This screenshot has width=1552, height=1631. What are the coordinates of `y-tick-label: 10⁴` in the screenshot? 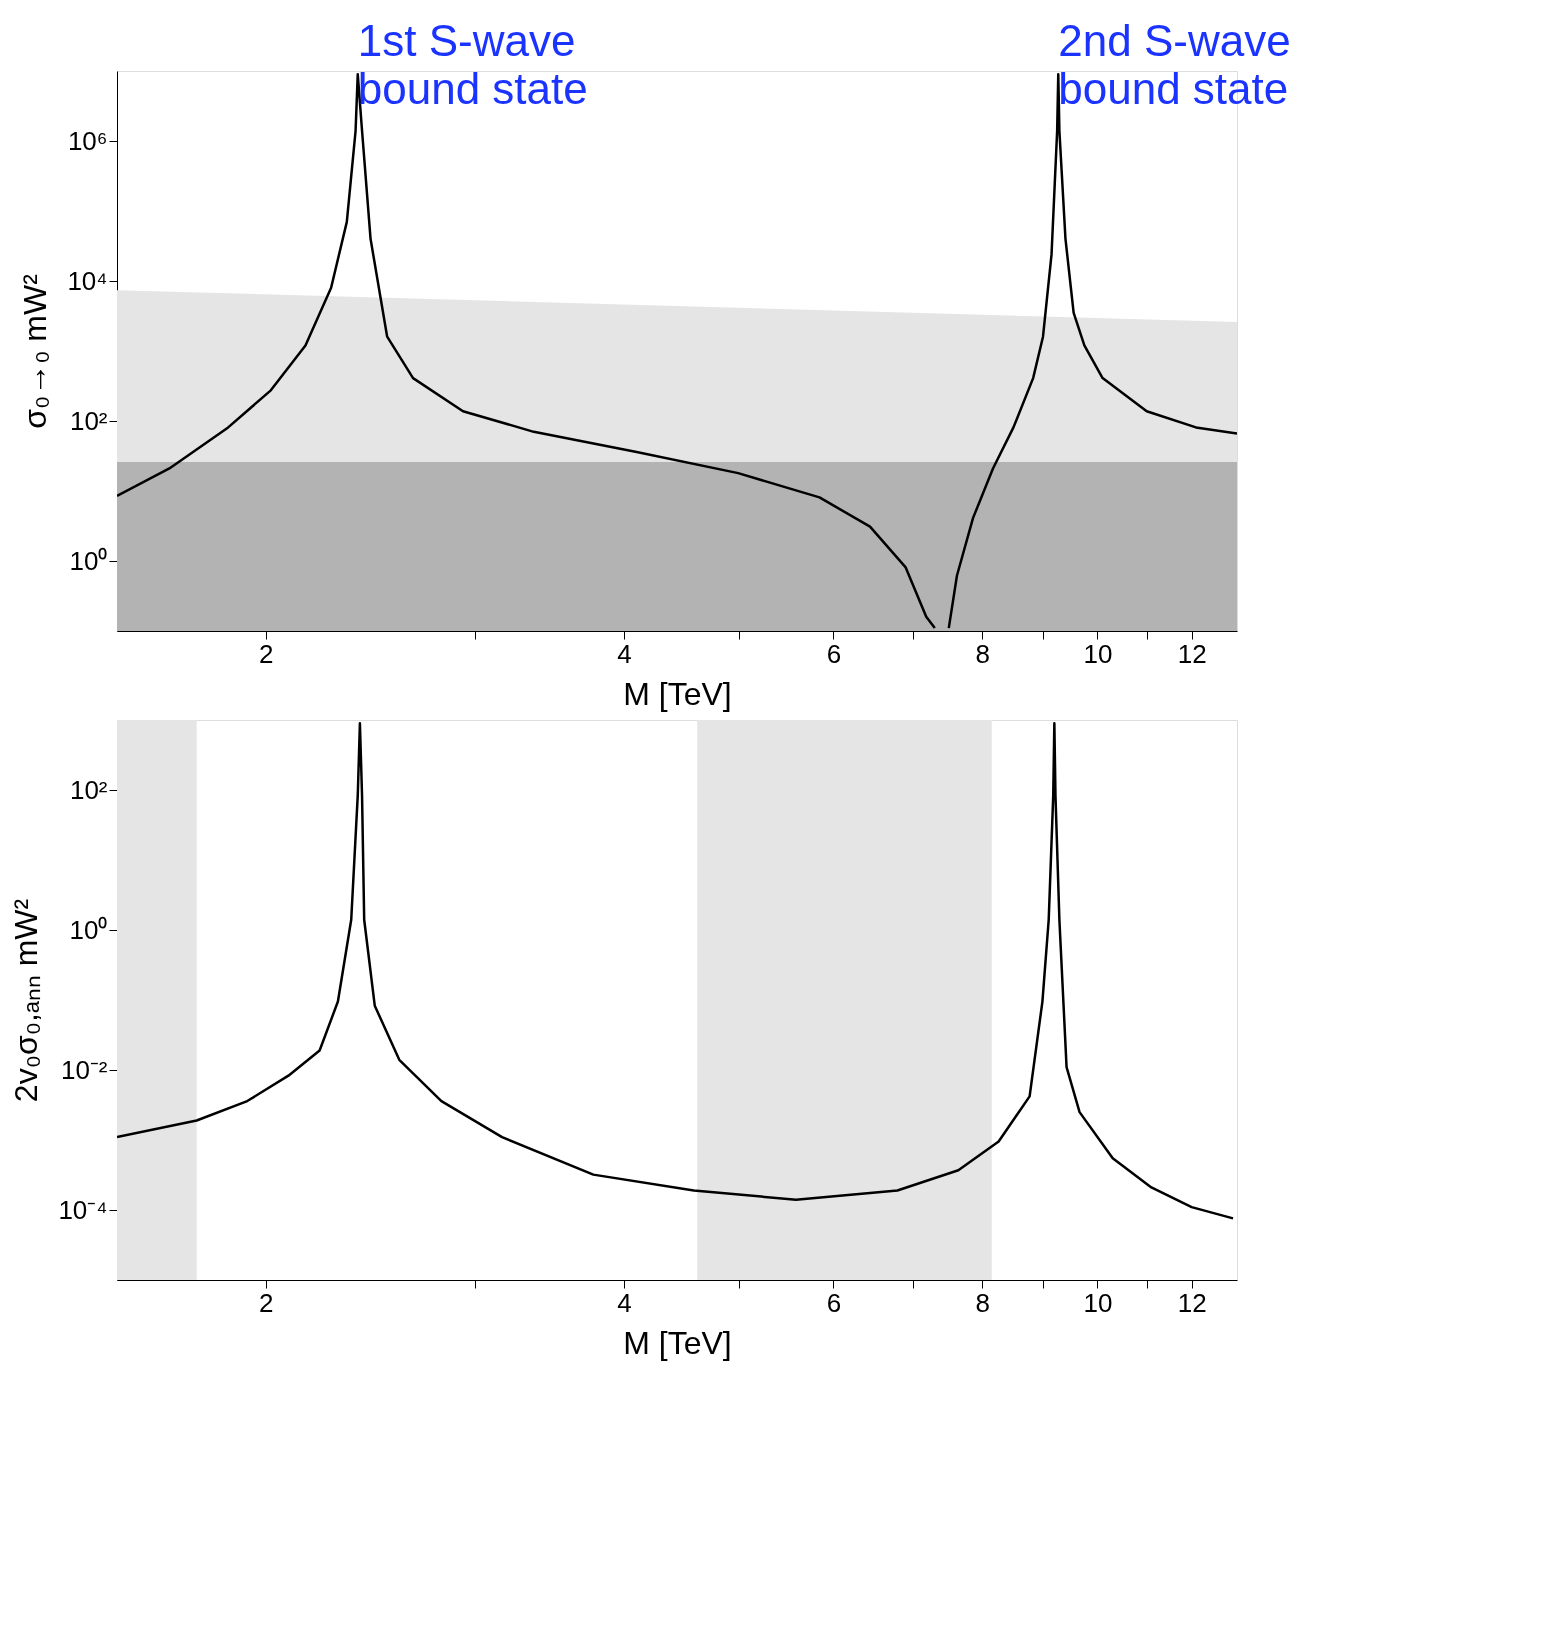 It's located at (87, 280).